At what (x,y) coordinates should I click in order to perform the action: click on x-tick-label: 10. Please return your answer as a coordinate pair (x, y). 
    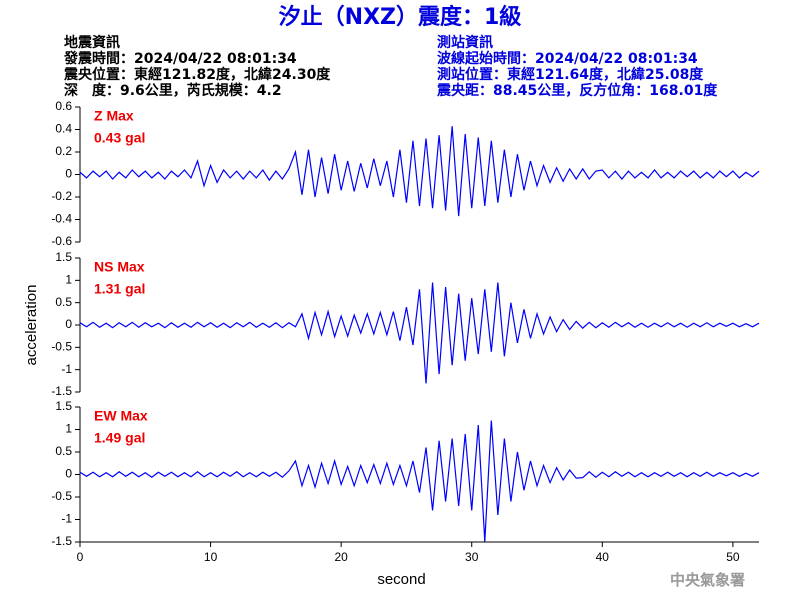
    Looking at the image, I should click on (211, 557).